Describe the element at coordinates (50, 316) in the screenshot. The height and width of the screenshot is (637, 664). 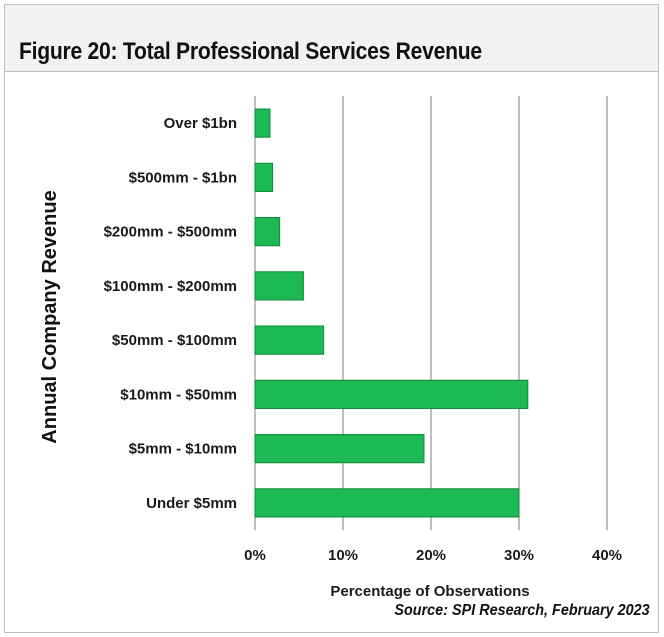
I see `y-axis-label: Annual Company Revenue` at that location.